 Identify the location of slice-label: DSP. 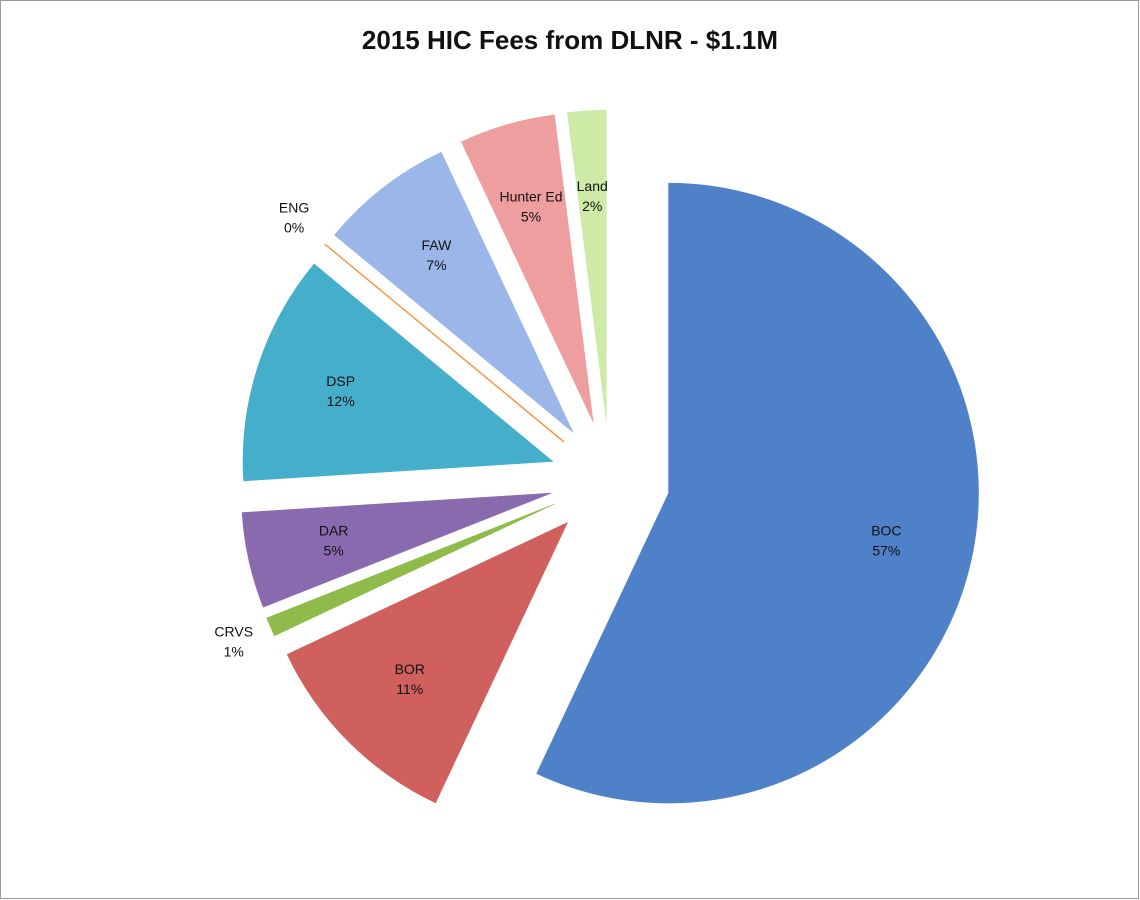
(340, 381).